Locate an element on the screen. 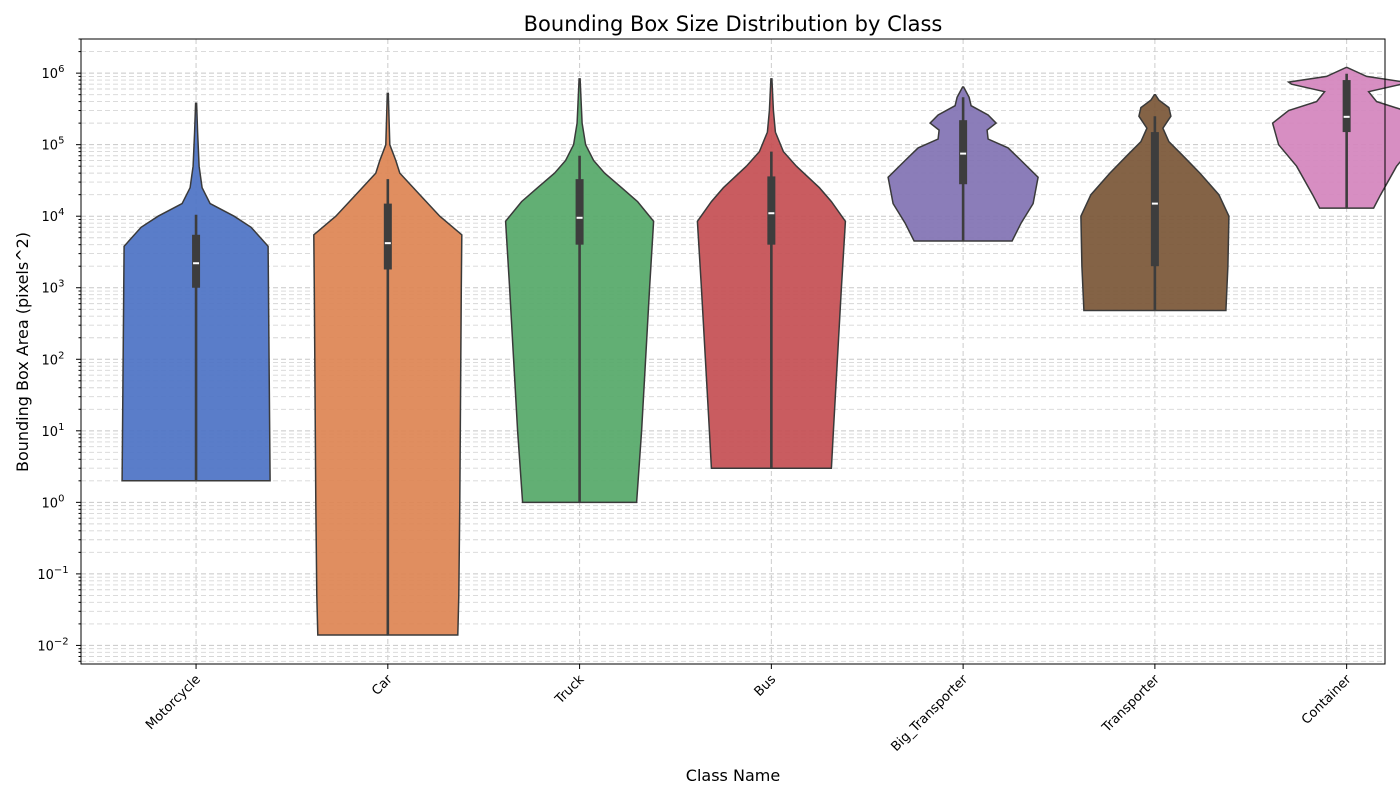  y-tick-label: 10⁵ is located at coordinates (53, 145).